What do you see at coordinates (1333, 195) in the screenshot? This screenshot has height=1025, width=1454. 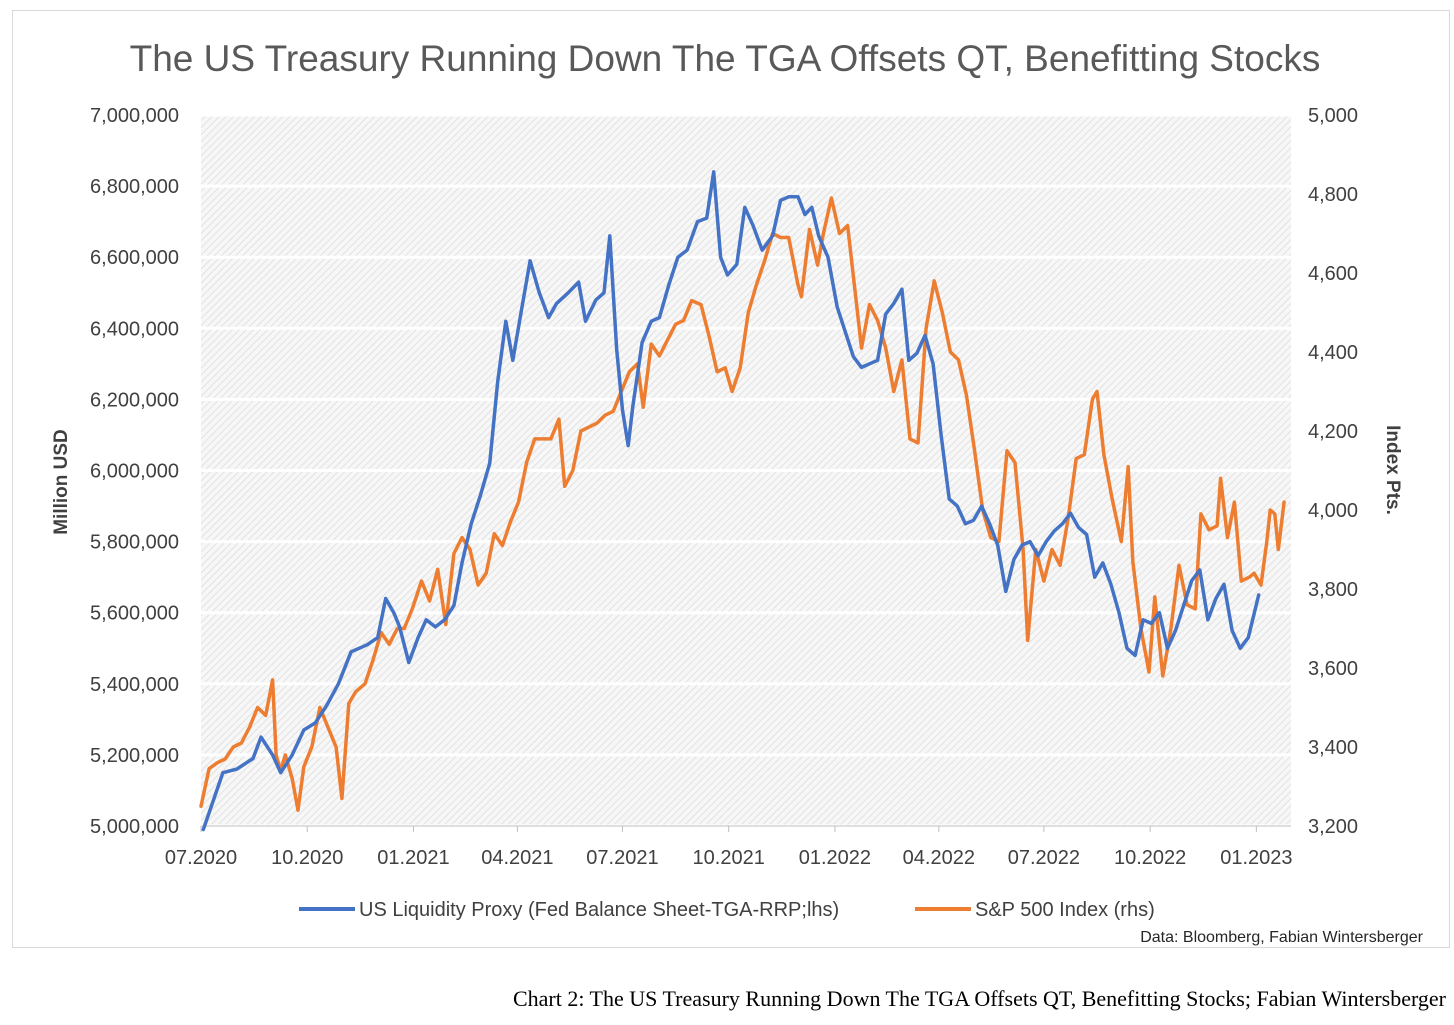 I see `right-tick-label: 4,800` at bounding box center [1333, 195].